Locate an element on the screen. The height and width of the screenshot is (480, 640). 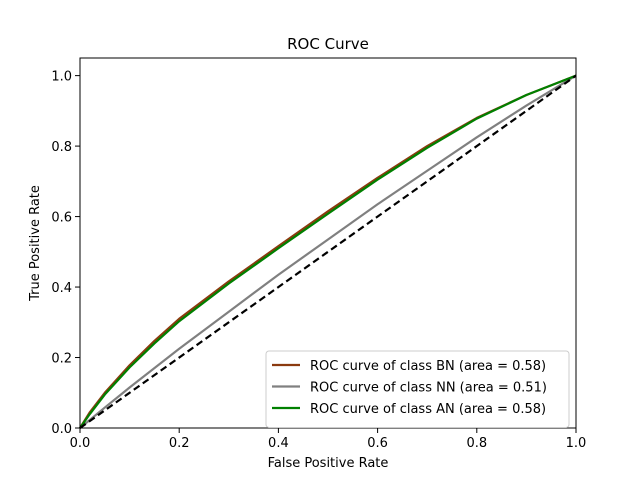
x-axis-title: False Positive Rate is located at coordinates (328, 463).